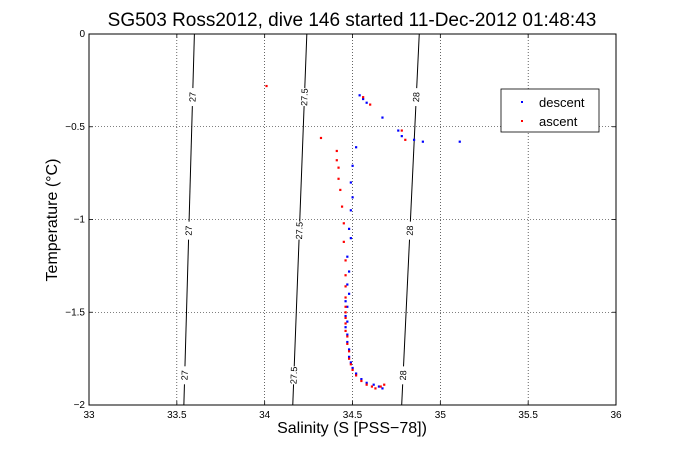 Image resolution: width=681 pixels, height=454 pixels. Describe the element at coordinates (352, 428) in the screenshot. I see `x-axis-label: Salinity (S [PSS−78])` at that location.